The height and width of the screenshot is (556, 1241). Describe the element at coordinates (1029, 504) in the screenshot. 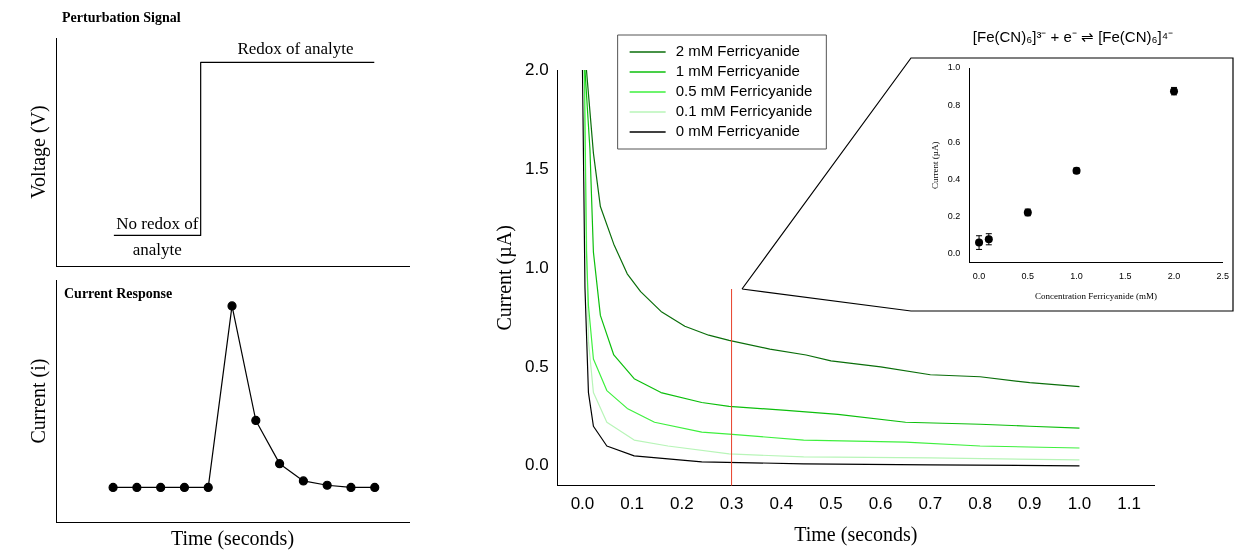

I see `x-tick-label: 0.9` at that location.